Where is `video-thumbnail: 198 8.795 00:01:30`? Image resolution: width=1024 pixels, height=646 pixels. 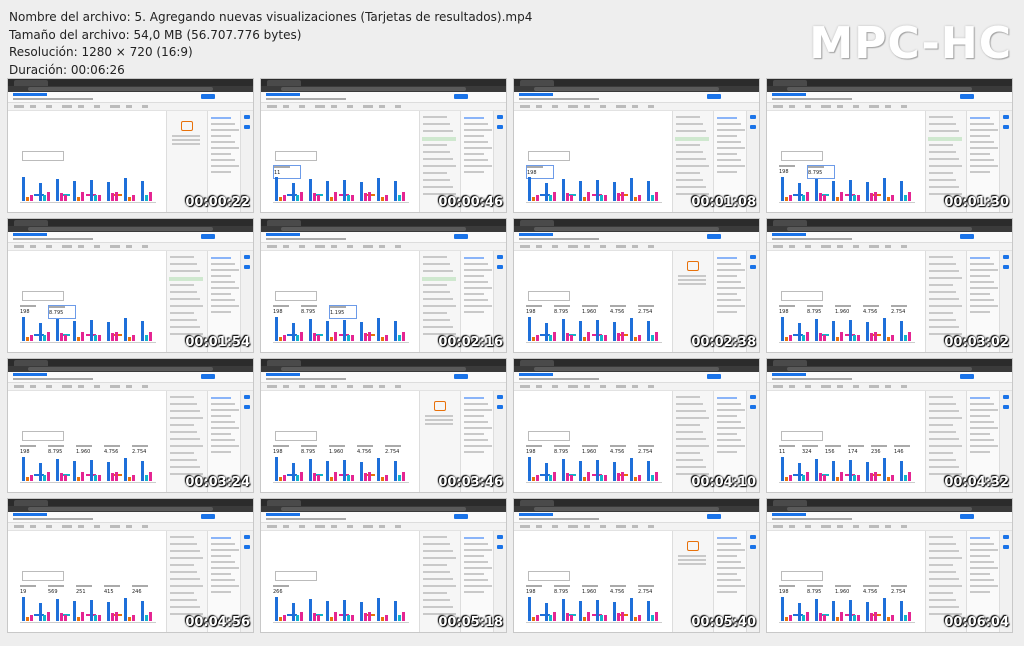
video-thumbnail: 198 8.795 00:01:30 is located at coordinates (889, 145).